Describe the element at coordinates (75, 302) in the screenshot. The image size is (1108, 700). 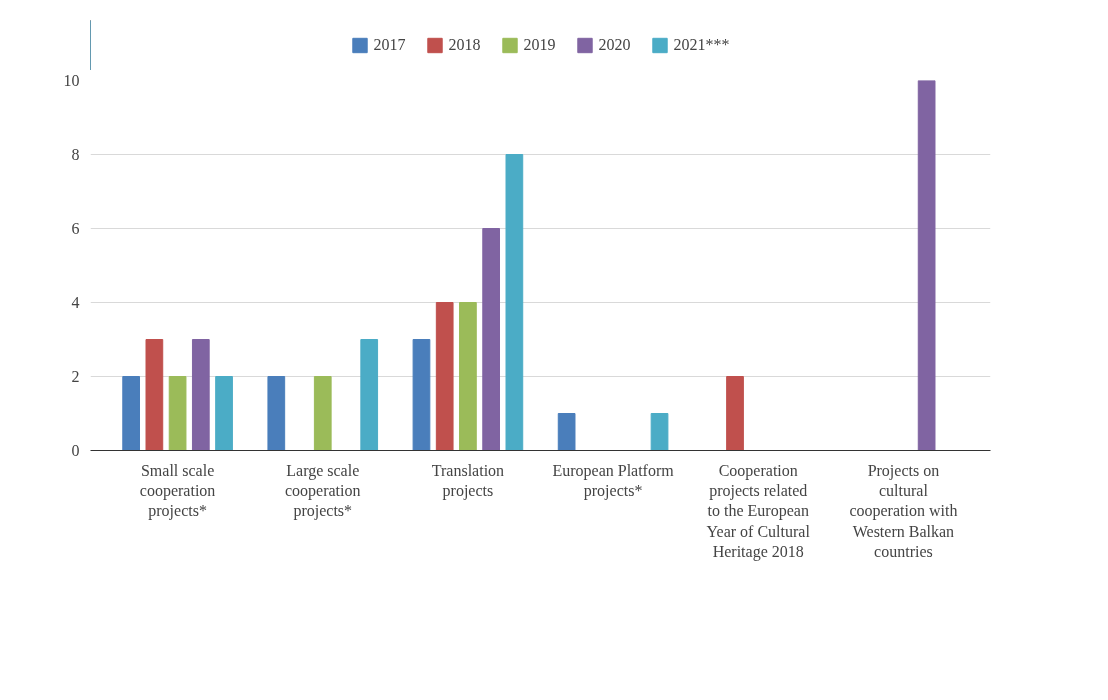
I see `y-tick-label: 4` at that location.